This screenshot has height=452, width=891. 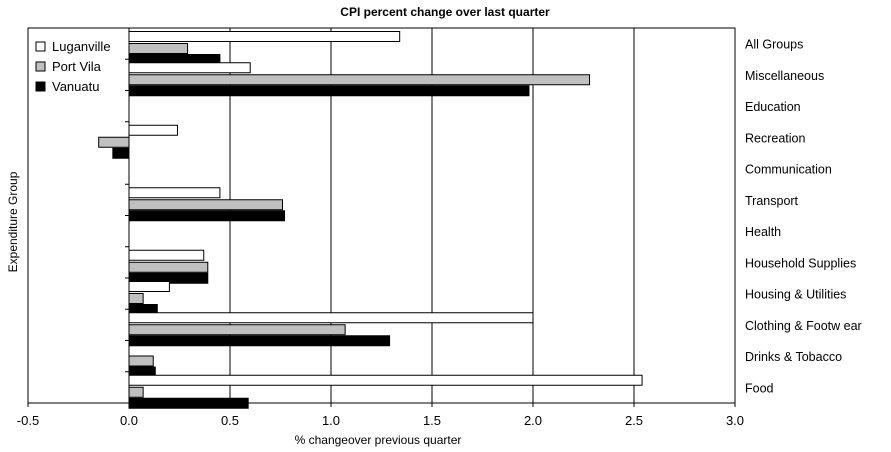 I want to click on x-axis-label: % changeover previous quarter, so click(x=378, y=440).